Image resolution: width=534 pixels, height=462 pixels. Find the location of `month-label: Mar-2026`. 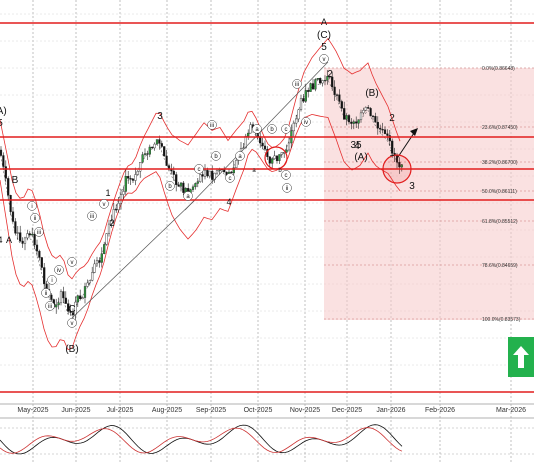

month-label: Mar-2026 is located at coordinates (511, 410).